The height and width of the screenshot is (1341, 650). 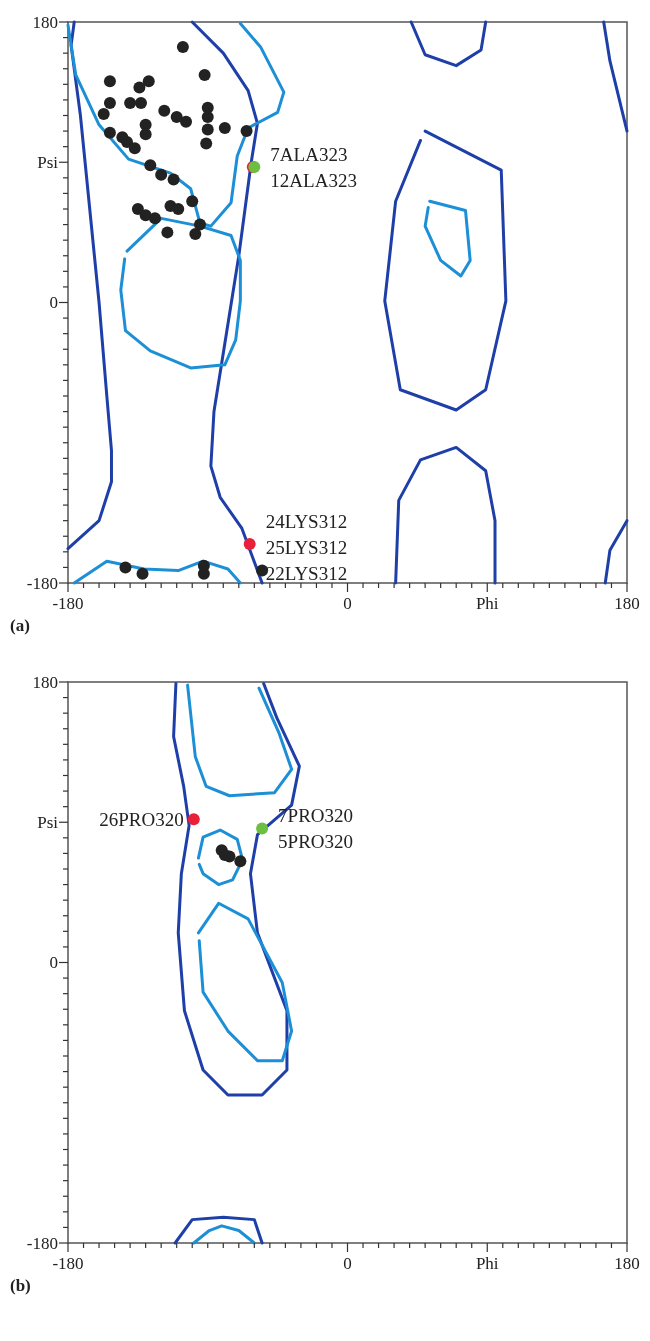 I want to click on annotation: 5PRO320, so click(x=316, y=842).